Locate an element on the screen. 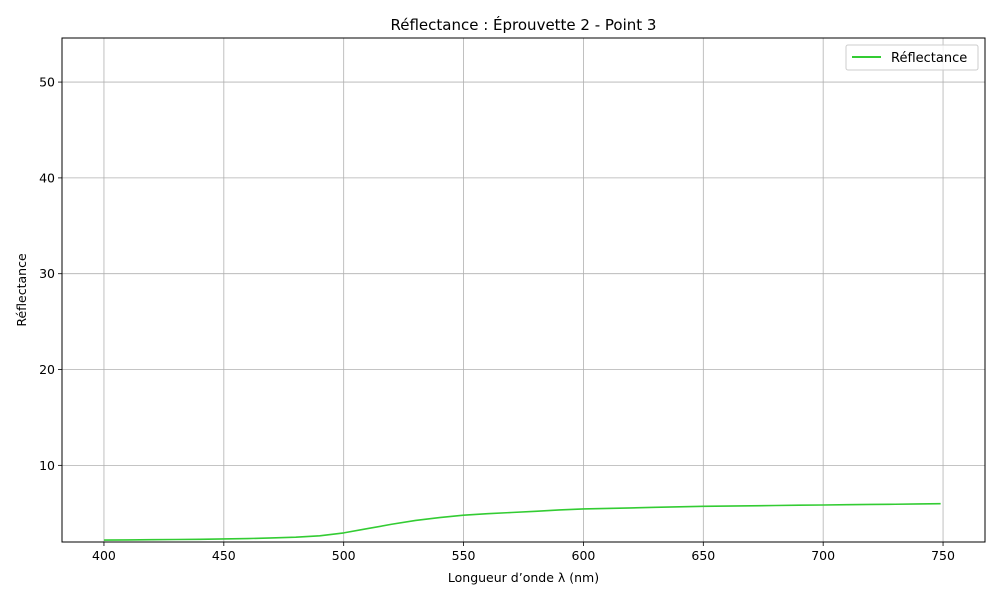 This screenshot has width=1000, height=600. legend-label-reflectance: Réflectance is located at coordinates (929, 58).